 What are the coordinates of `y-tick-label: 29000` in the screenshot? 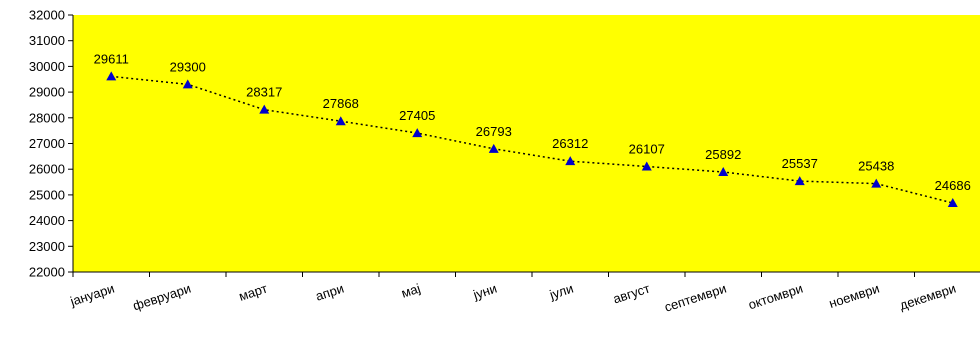 It's located at (47, 92).